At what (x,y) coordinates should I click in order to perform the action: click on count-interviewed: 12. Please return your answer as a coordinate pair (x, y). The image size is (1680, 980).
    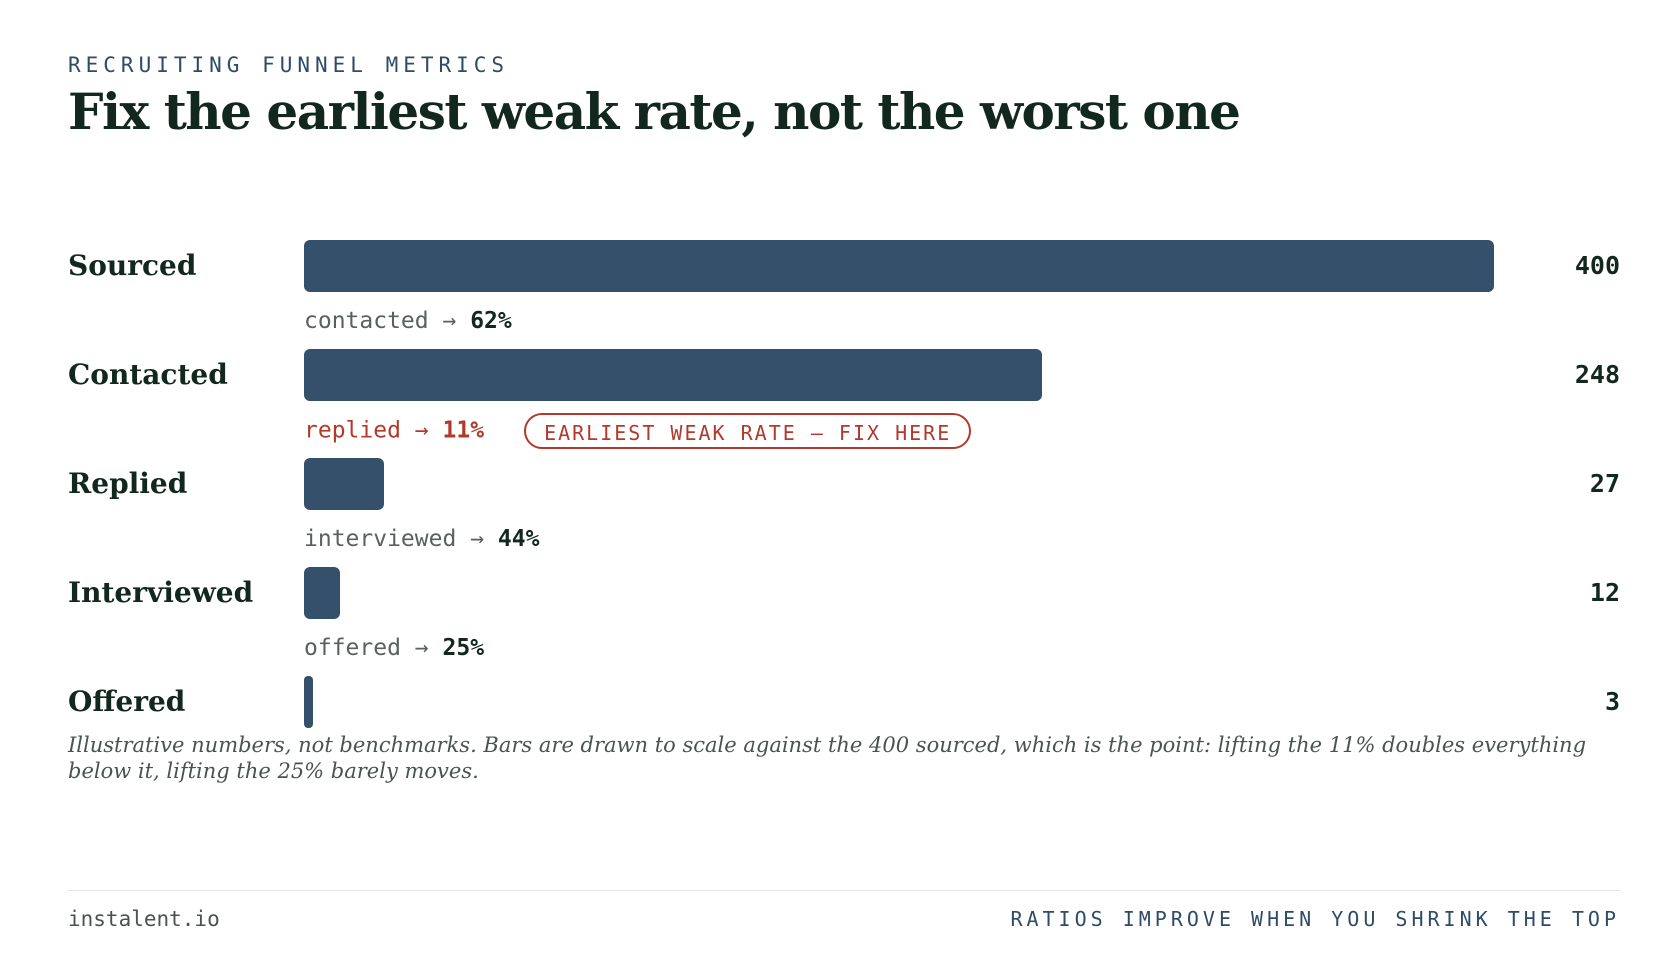
    Looking at the image, I should click on (1604, 592).